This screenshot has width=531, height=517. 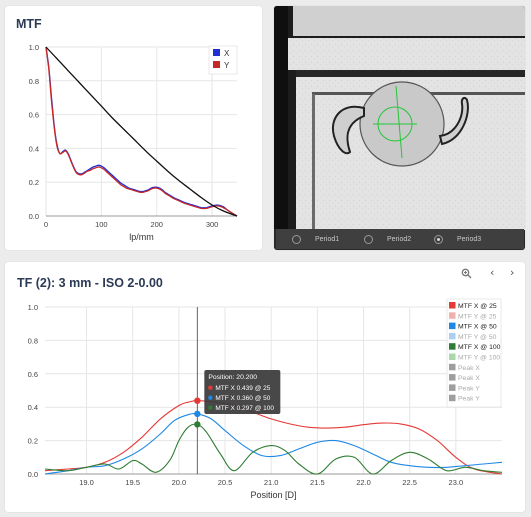 I want to click on x-tick-label: 22.5, so click(x=409, y=482).